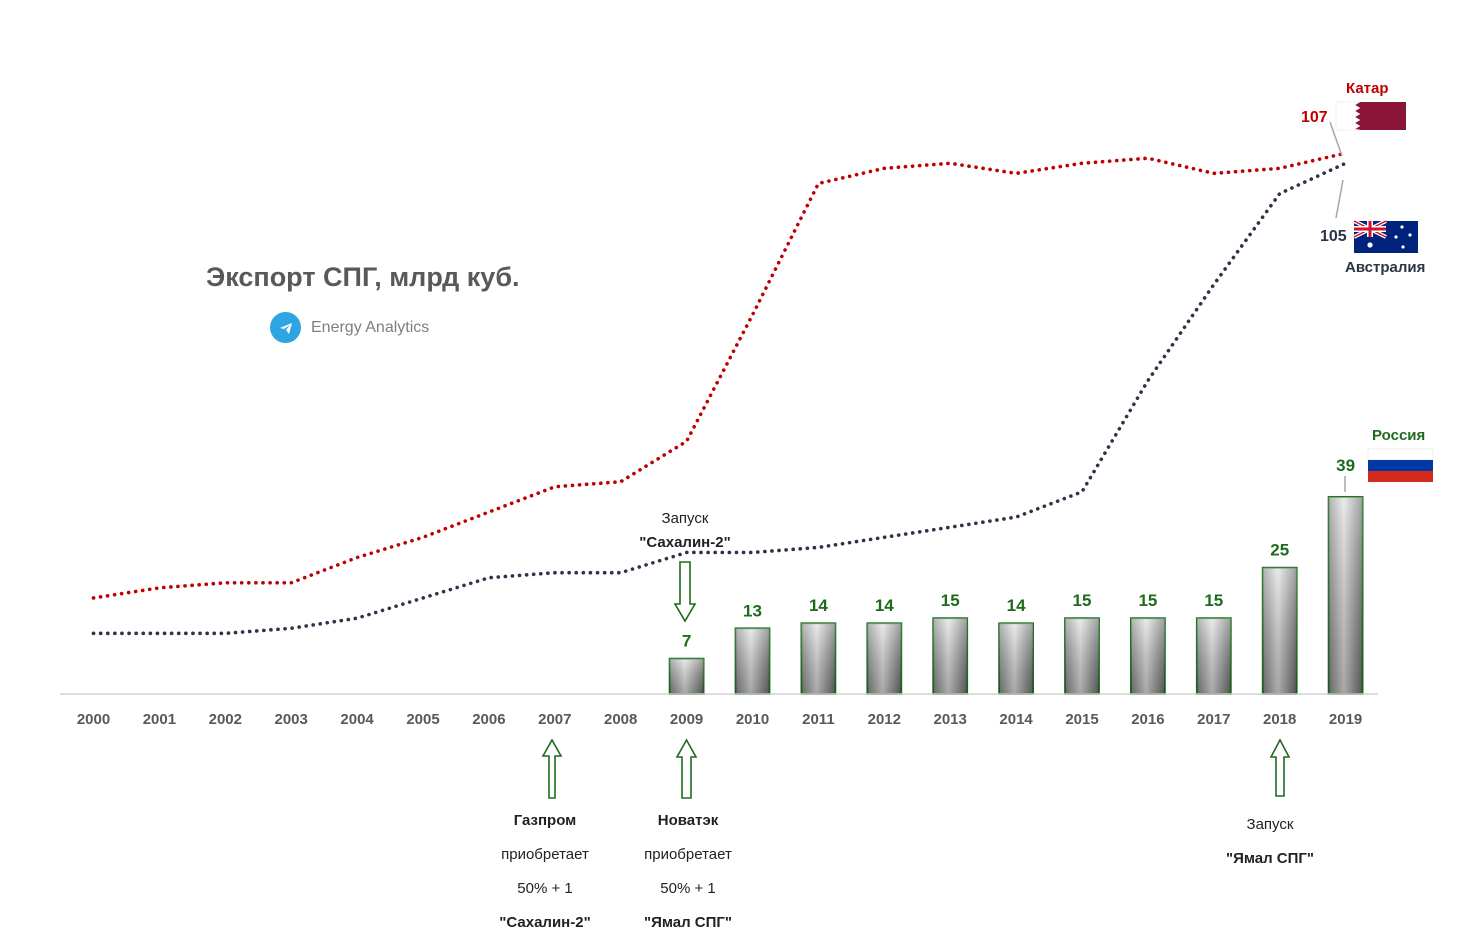 This screenshot has width=1464, height=949. I want to click on qatar-connector, so click(1336, 139).